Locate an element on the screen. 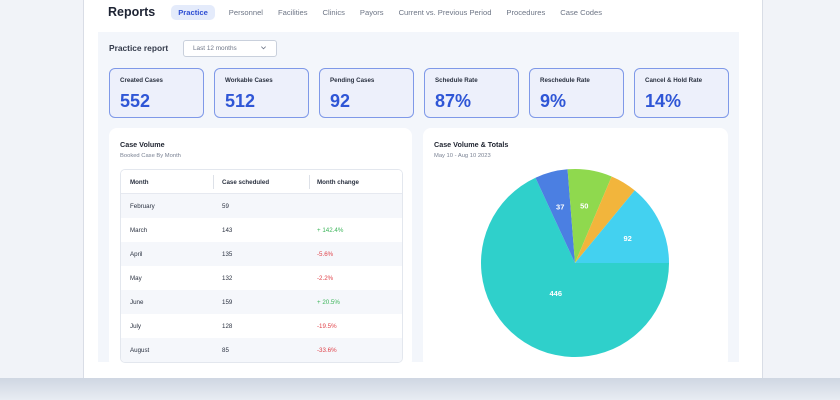 This screenshot has width=840, height=400. cell-change: -19.5% is located at coordinates (327, 326).